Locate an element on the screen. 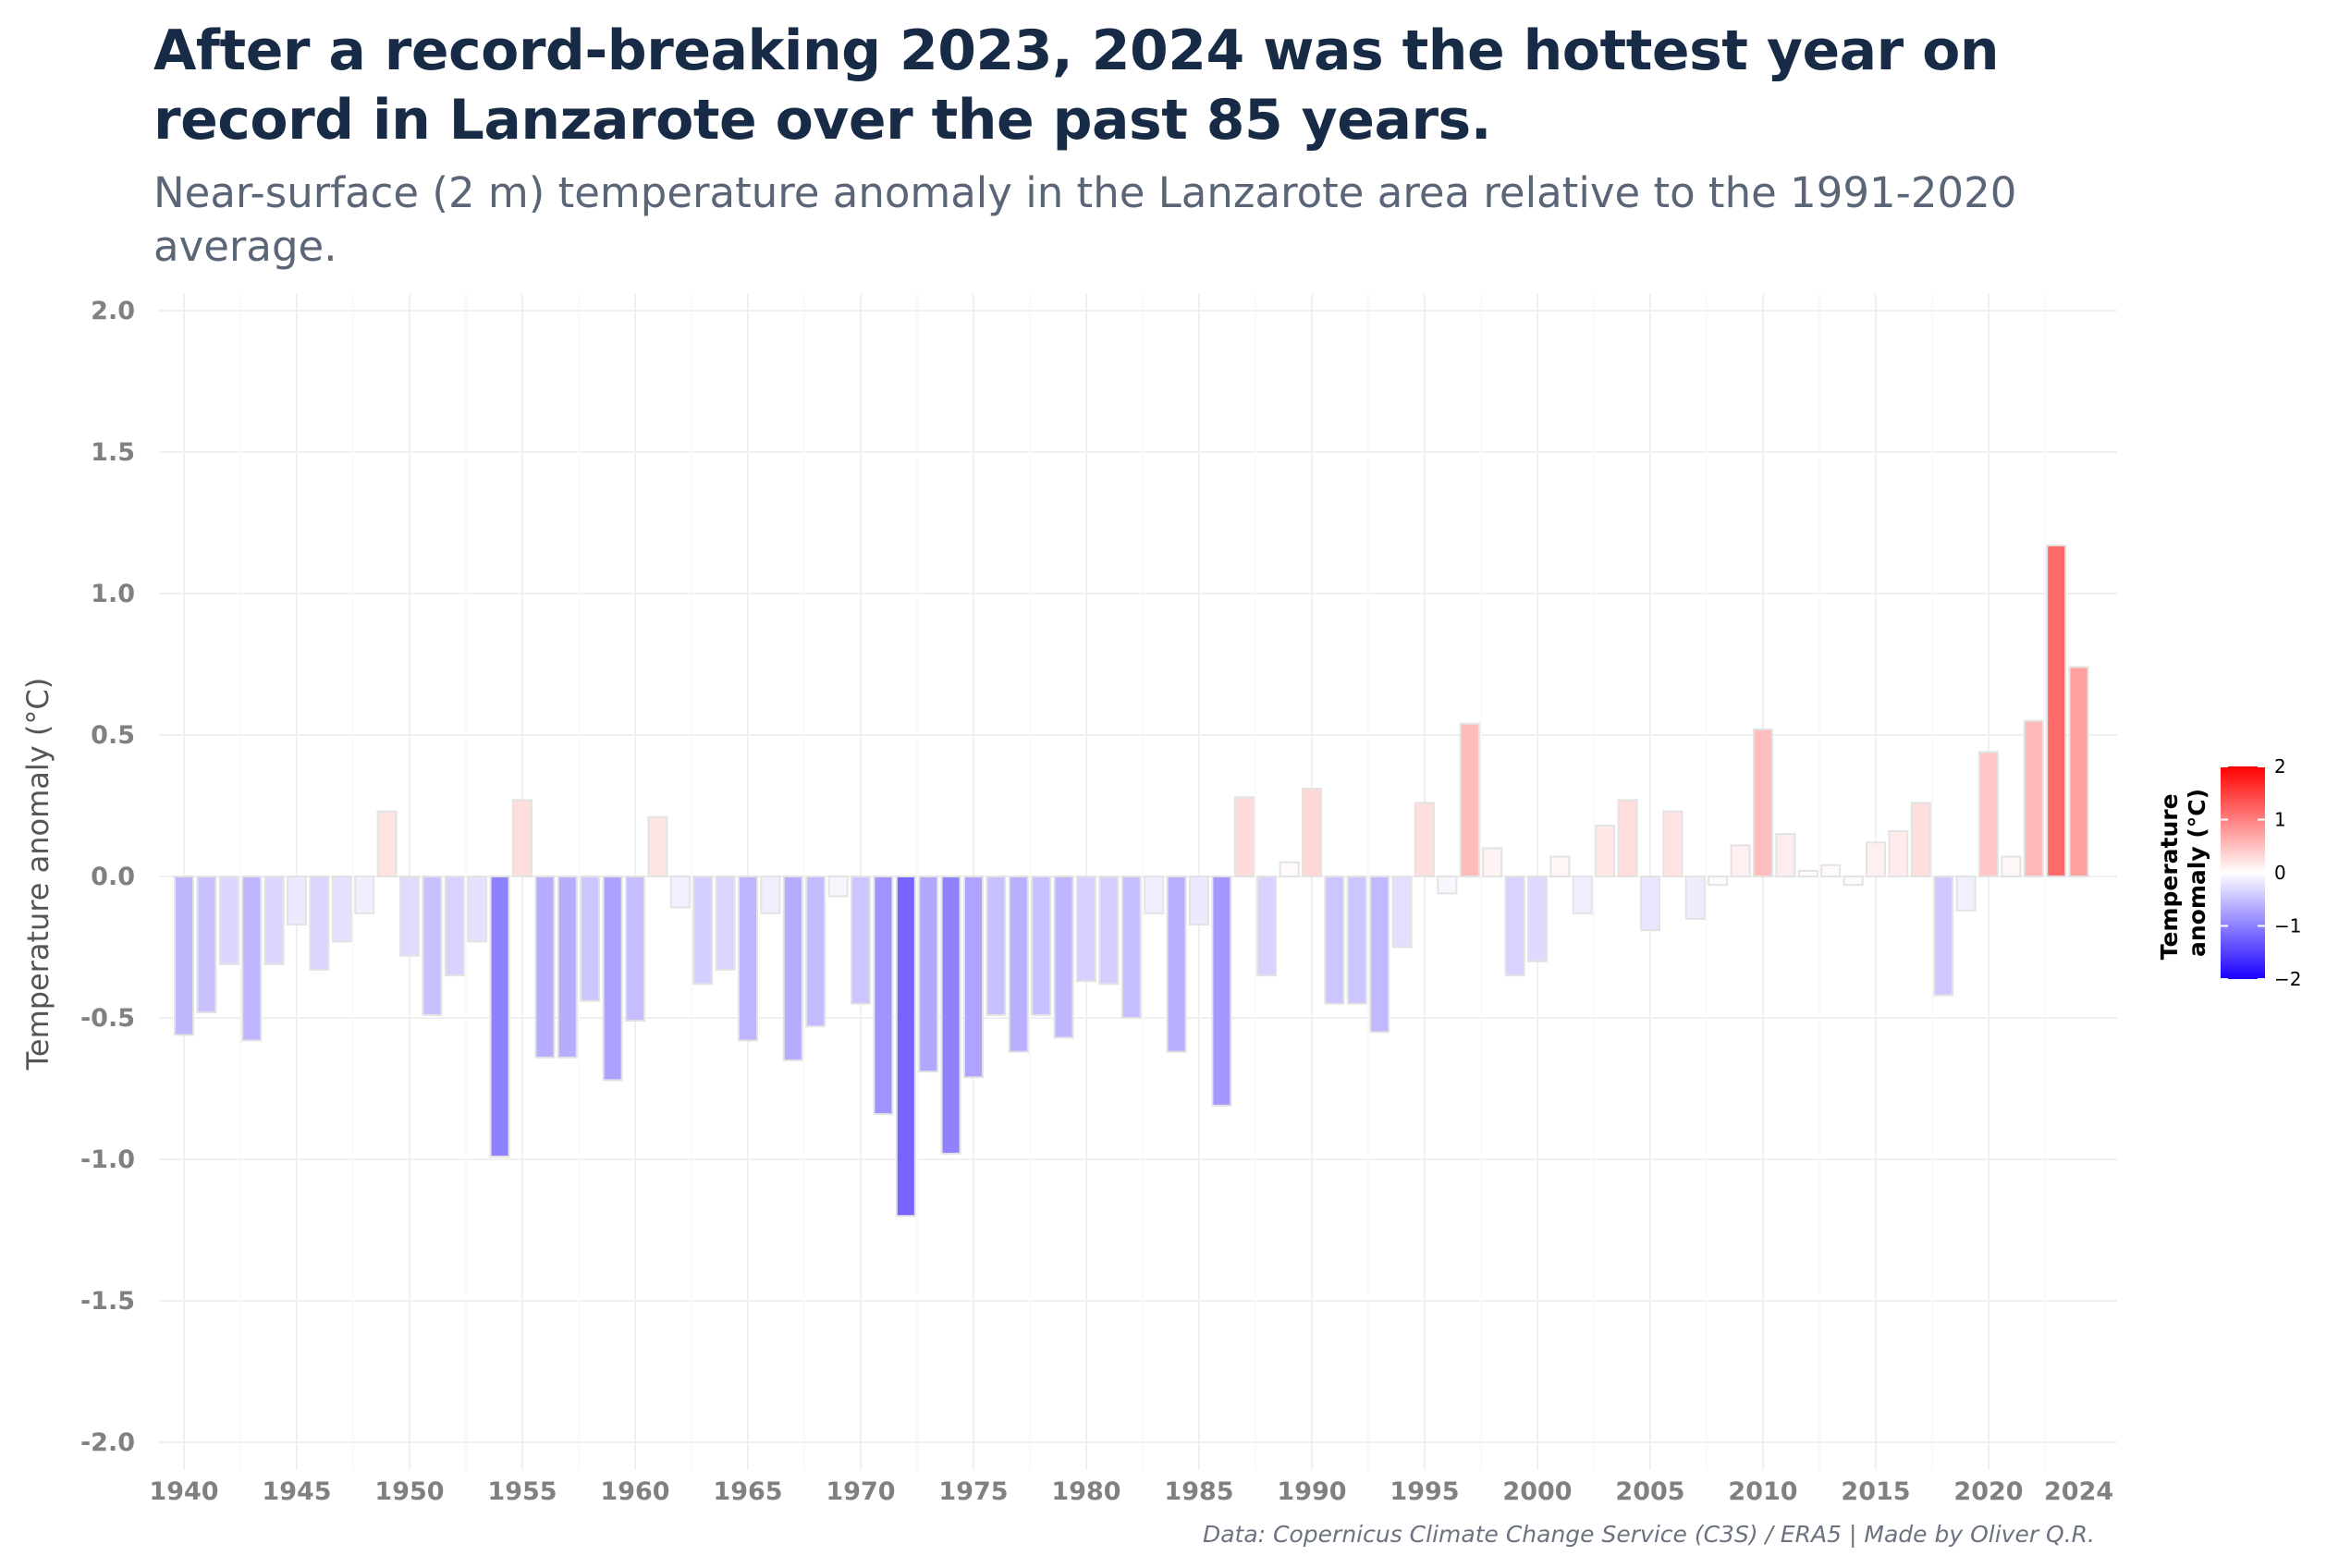 The height and width of the screenshot is (1568, 2326). x-tick-label: 1945 is located at coordinates (296, 1491).